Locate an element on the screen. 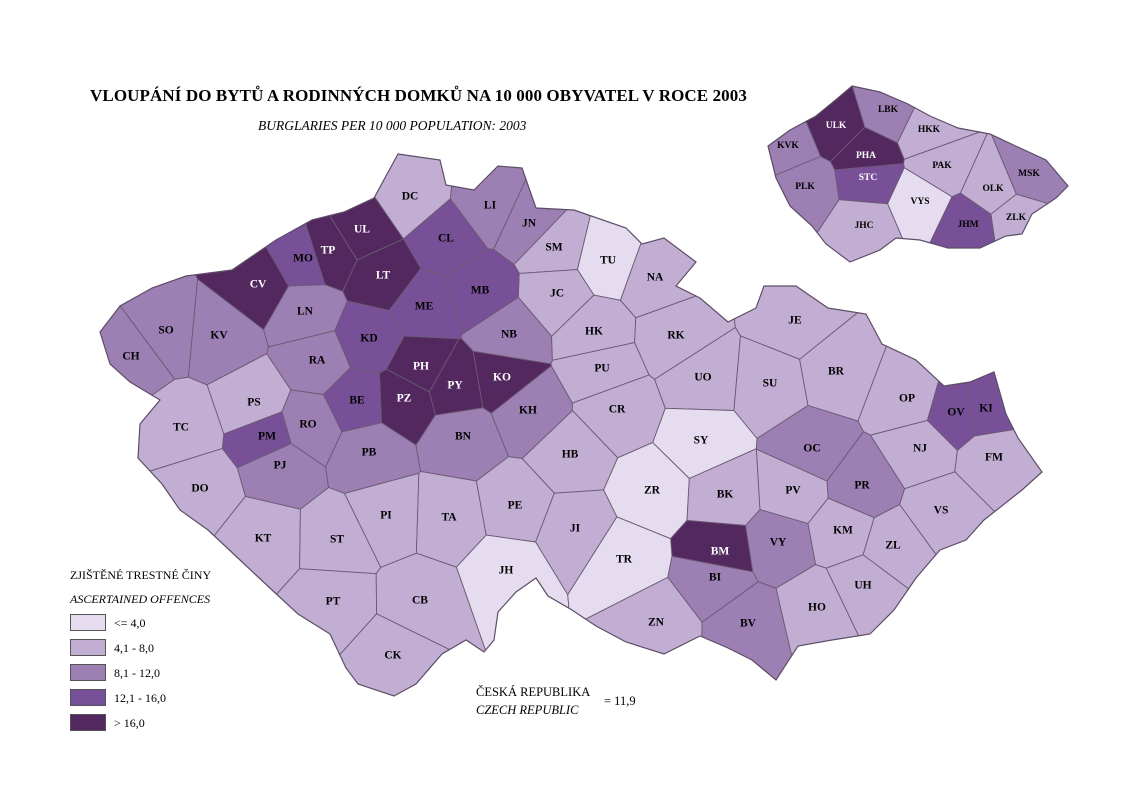 The image size is (1122, 794). district-label: TU is located at coordinates (608, 261).